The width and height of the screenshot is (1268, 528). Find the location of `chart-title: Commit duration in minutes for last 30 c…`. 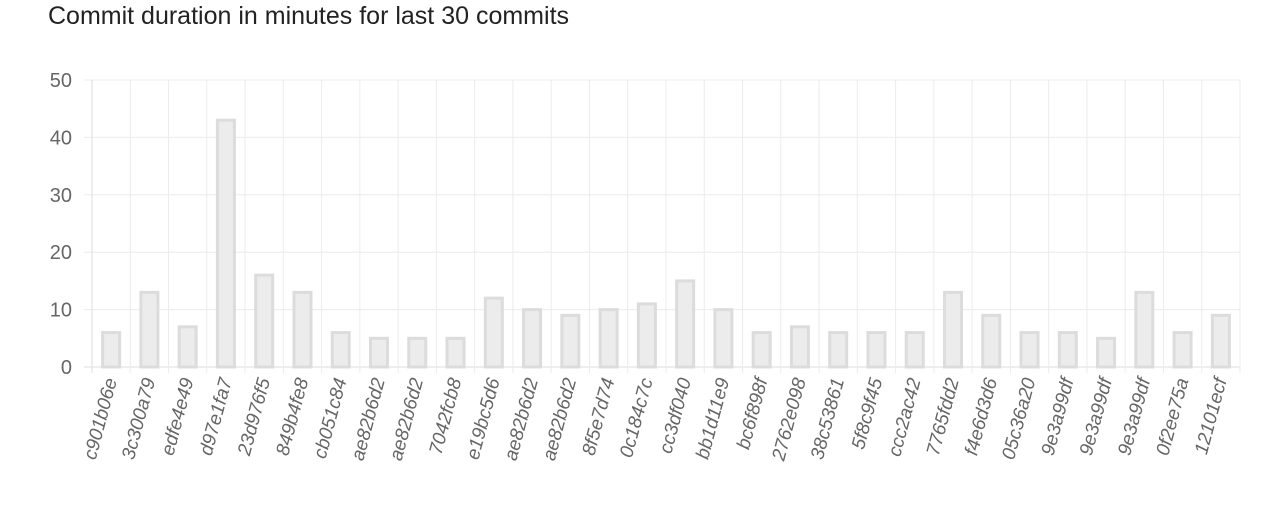

chart-title: Commit duration in minutes for last 30 c… is located at coordinates (309, 16).